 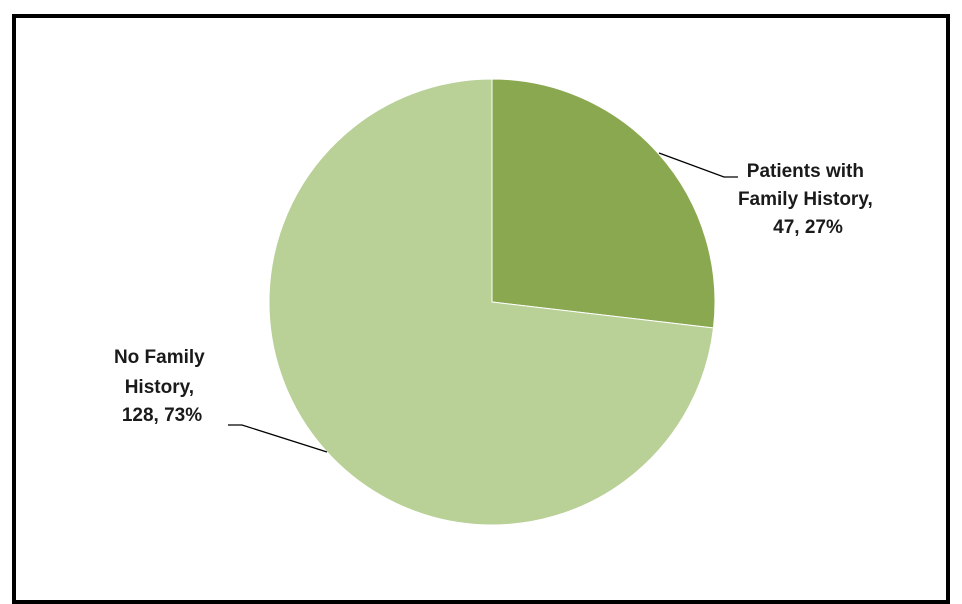 I want to click on slice-label-family-history-line-2: Family History,, so click(x=805, y=199).